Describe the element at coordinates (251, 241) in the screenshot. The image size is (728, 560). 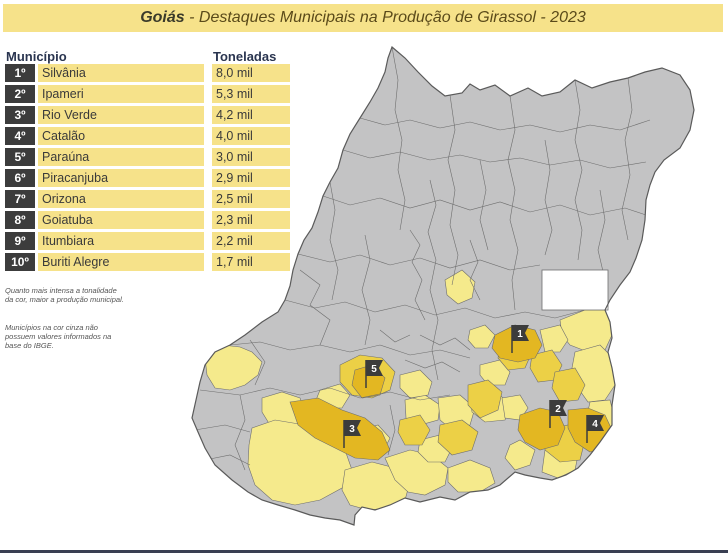
I see `production-value: 2,2 mil` at that location.